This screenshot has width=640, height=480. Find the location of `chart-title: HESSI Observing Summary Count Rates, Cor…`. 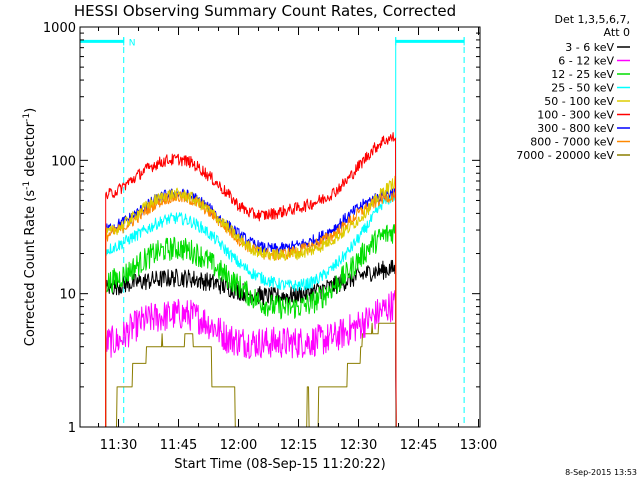

chart-title: HESSI Observing Summary Count Rates, Cor… is located at coordinates (265, 11).